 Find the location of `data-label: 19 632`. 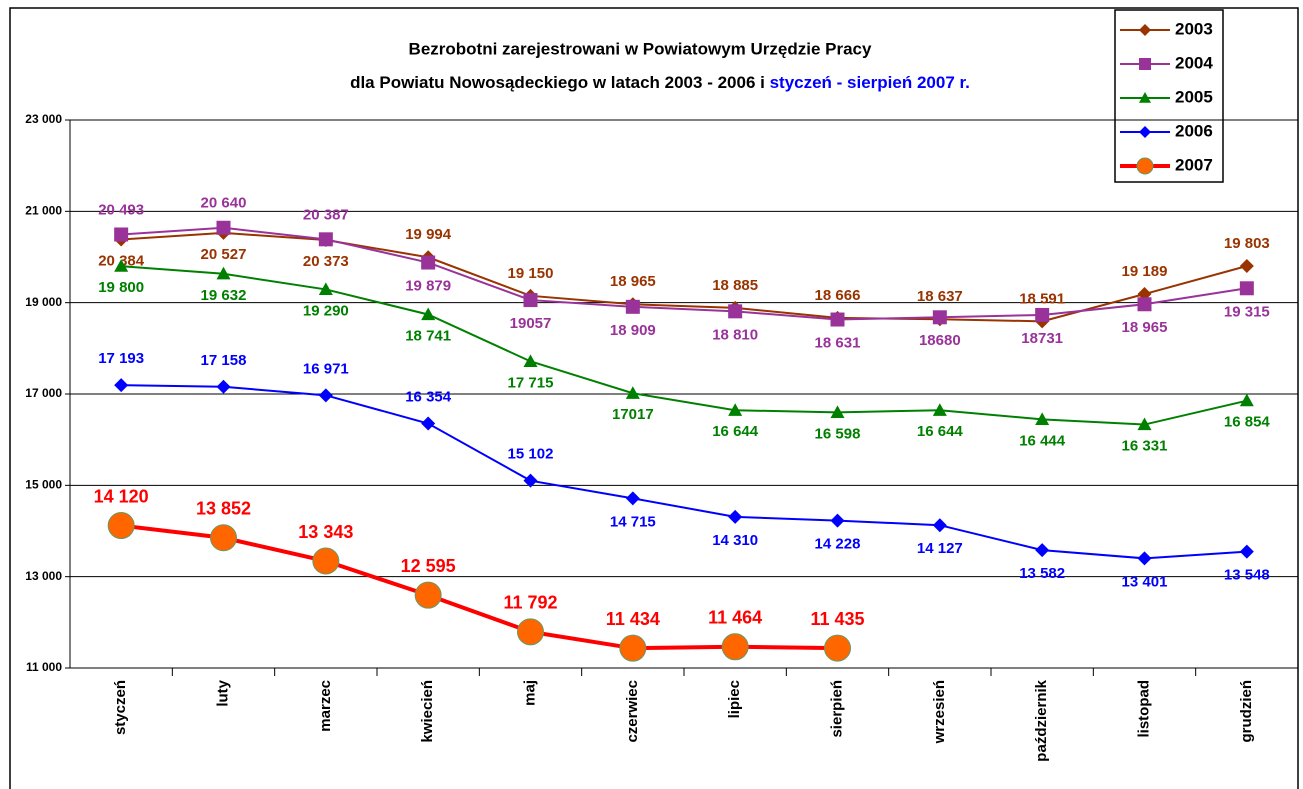

data-label: 19 632 is located at coordinates (224, 295).